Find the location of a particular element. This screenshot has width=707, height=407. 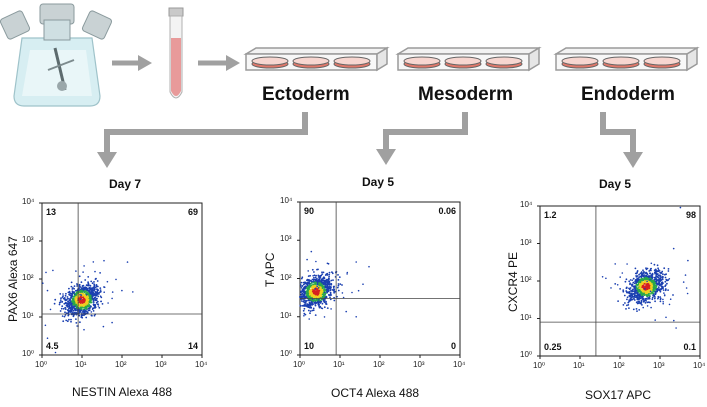

x-axis-label-ectoderm: NESTIN Alexa 488 is located at coordinates (122, 392).